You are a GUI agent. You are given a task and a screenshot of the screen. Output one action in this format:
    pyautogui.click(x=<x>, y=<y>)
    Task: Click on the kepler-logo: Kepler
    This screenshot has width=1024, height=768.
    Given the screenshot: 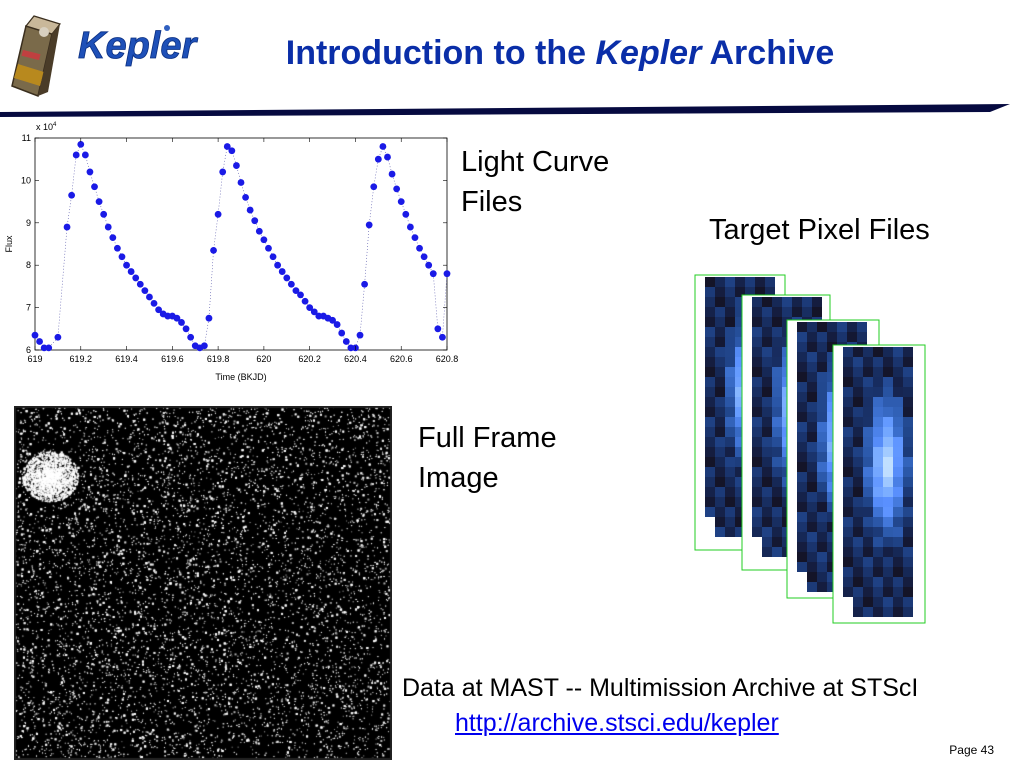 What is the action you would take?
    pyautogui.click(x=105, y=56)
    